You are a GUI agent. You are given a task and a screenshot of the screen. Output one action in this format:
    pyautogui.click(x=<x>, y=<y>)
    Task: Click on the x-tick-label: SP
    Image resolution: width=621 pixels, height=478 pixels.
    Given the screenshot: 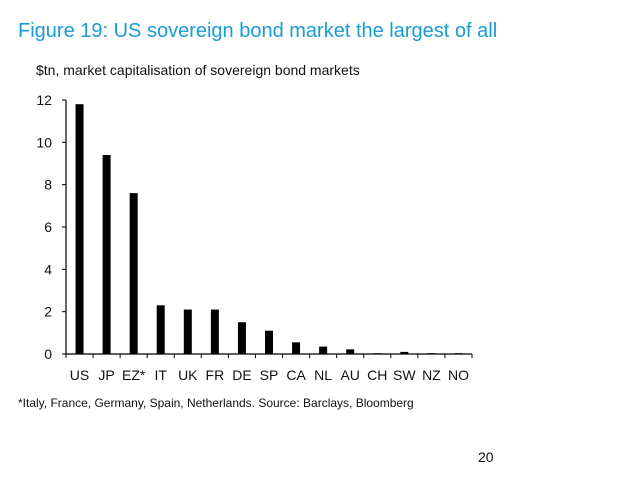 What is the action you would take?
    pyautogui.click(x=269, y=375)
    